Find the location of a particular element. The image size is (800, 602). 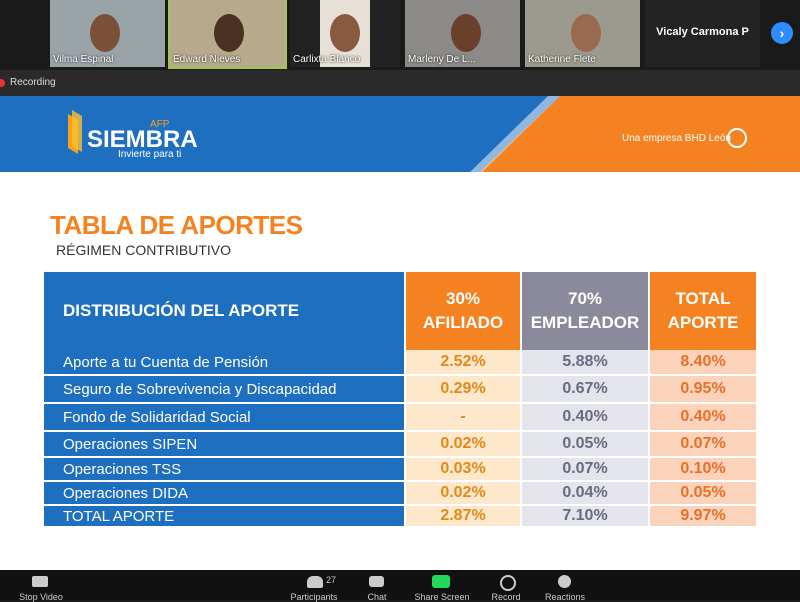

participant-name: Edward Nieves is located at coordinates (207, 59).